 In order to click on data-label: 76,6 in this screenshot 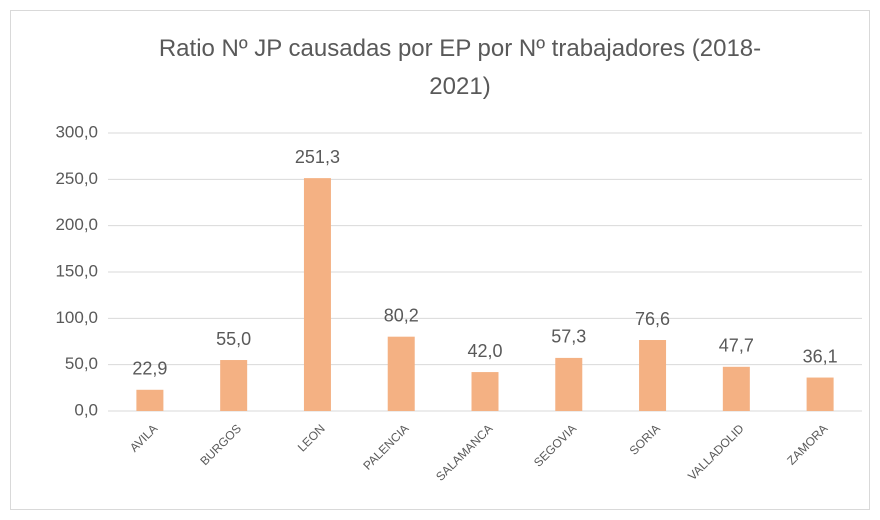, I will do `click(652, 319)`.